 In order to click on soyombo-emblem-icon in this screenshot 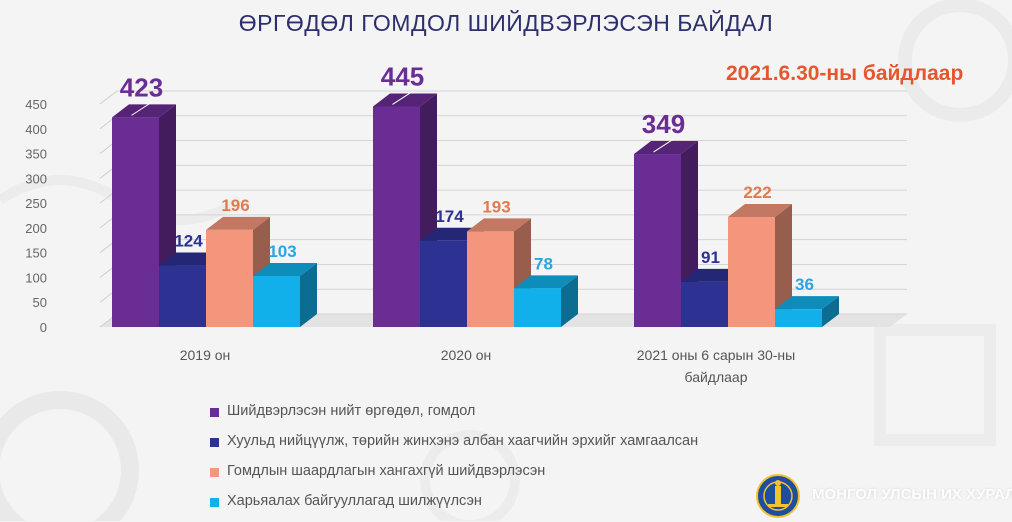, I will do `click(778, 496)`.